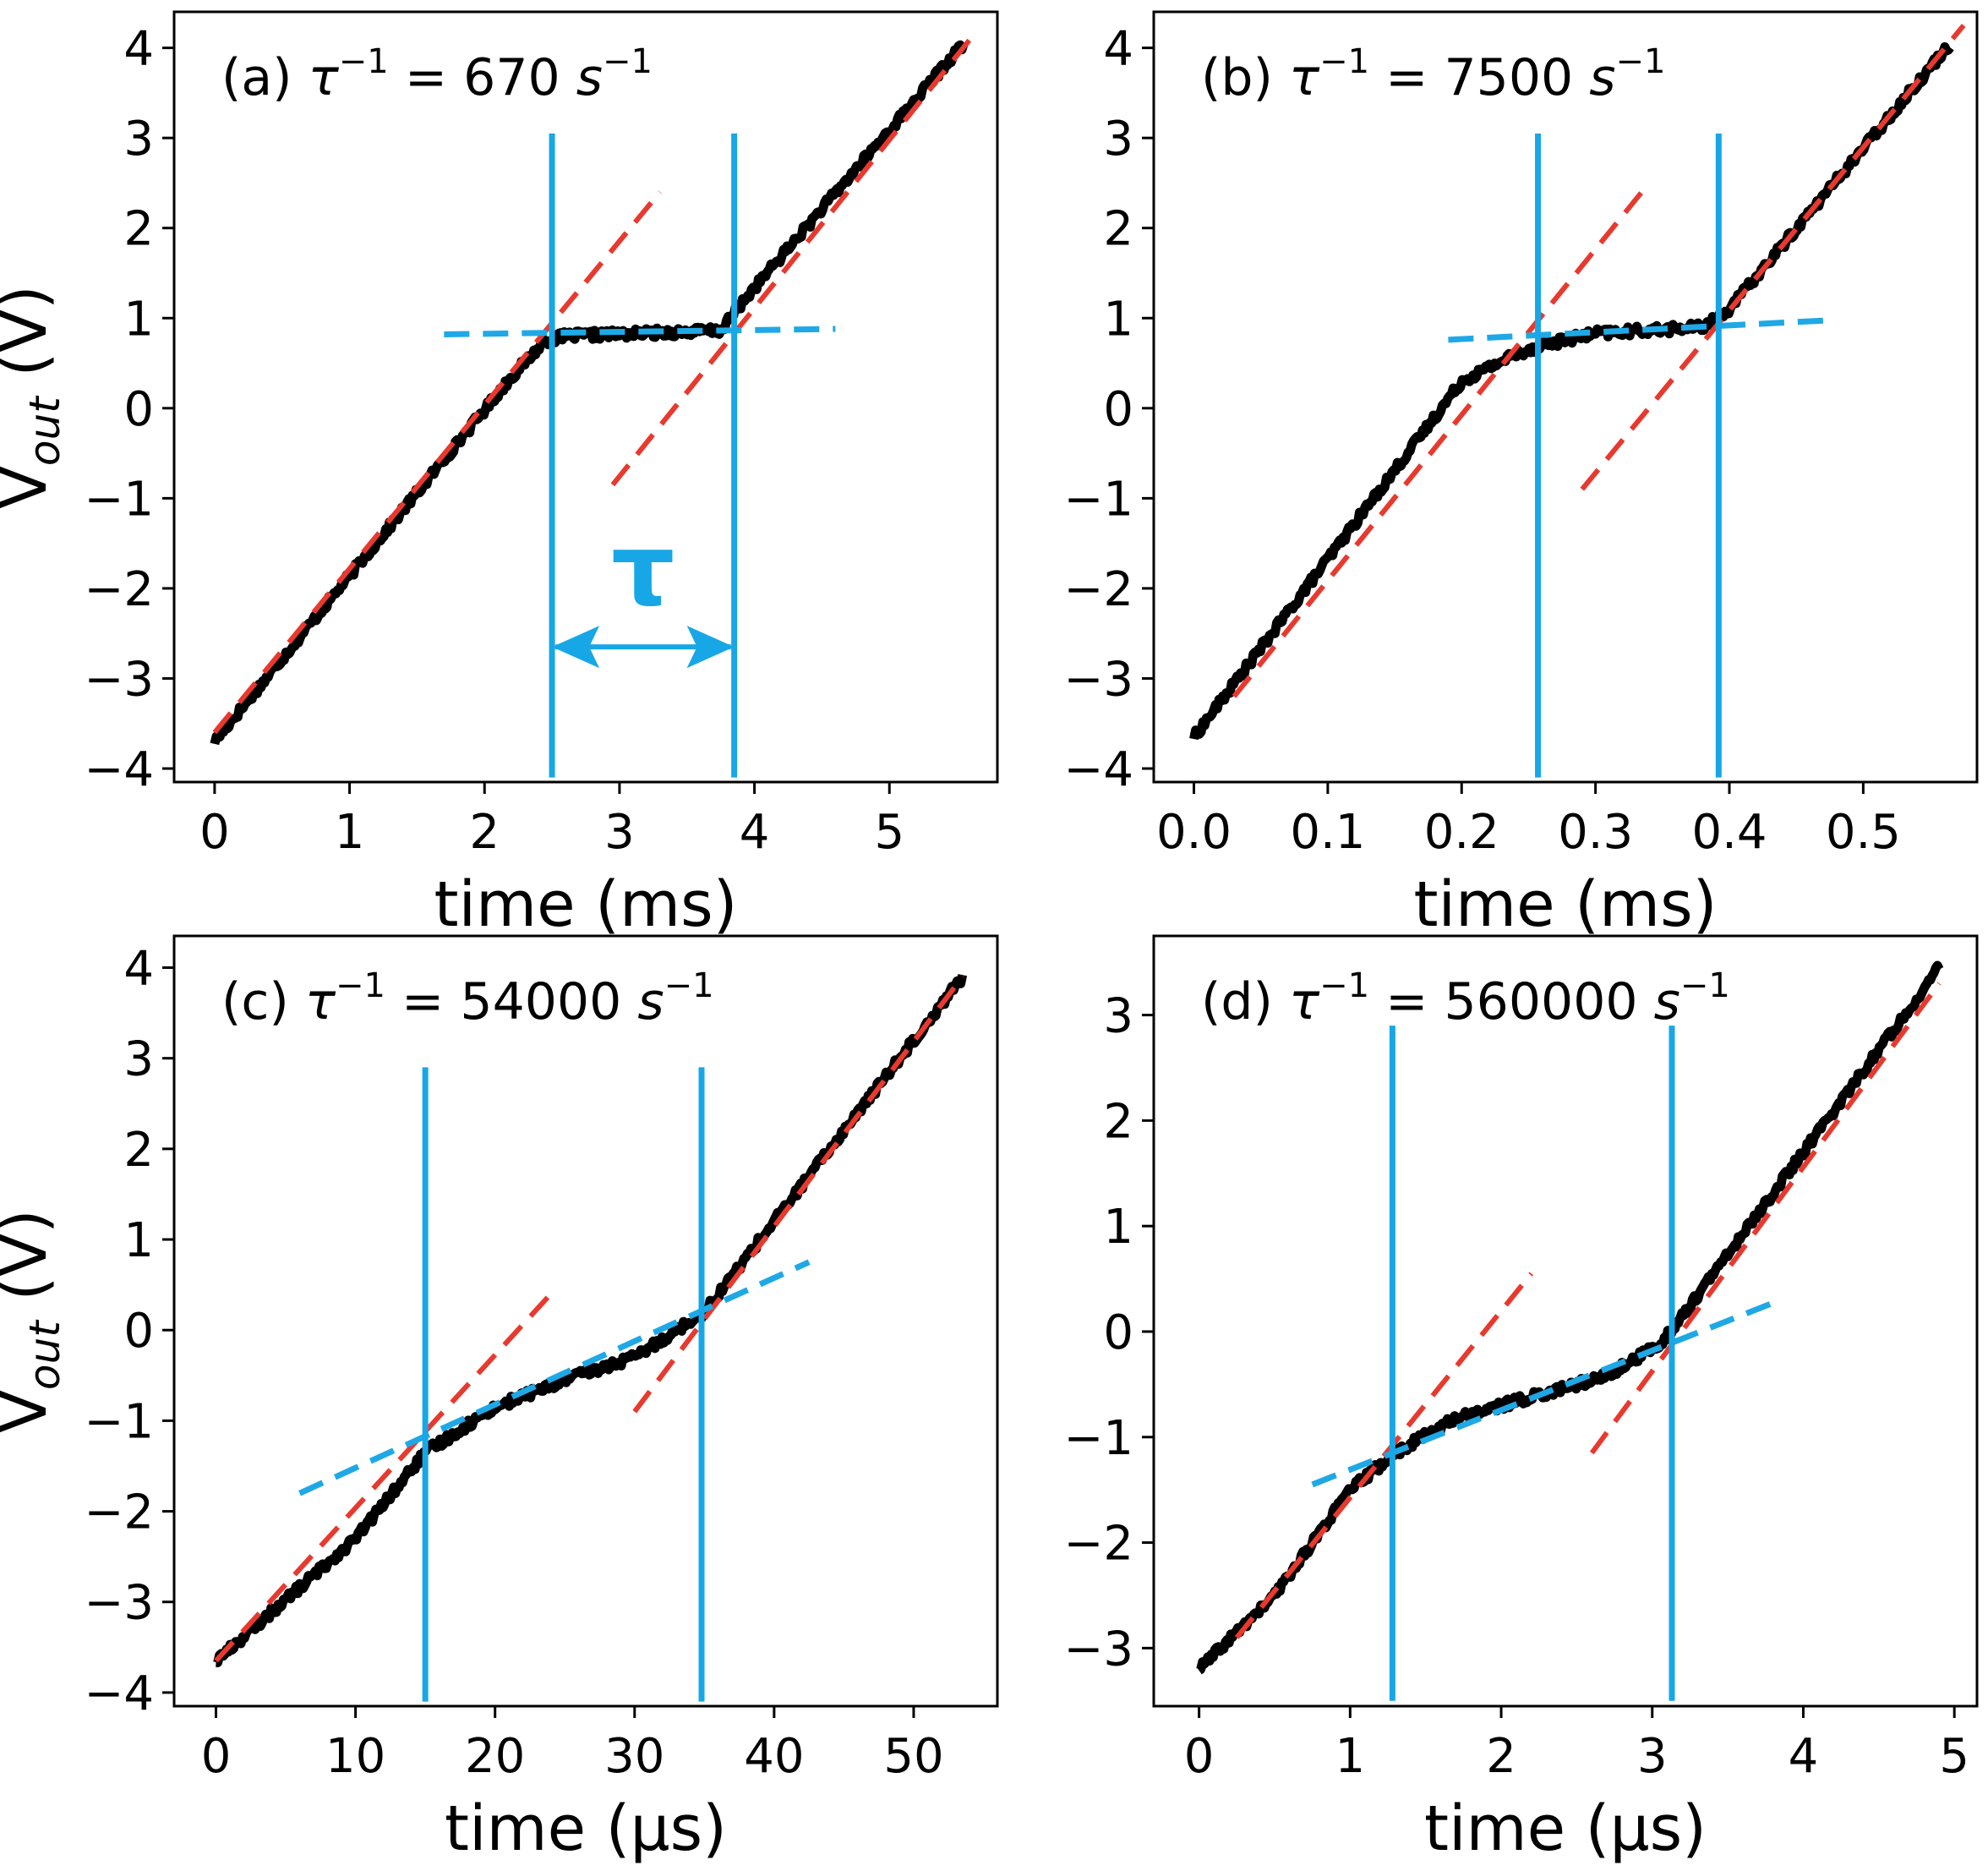  Describe the element at coordinates (355, 1756) in the screenshot. I see `x-tick-label-c: 10` at that location.